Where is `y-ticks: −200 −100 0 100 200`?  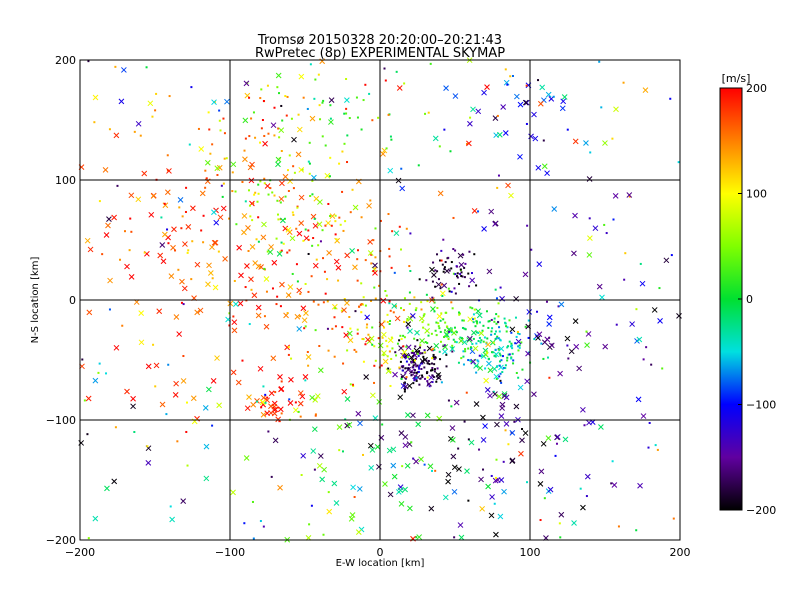
y-ticks: −200 −100 0 100 200 is located at coordinates (66, 300).